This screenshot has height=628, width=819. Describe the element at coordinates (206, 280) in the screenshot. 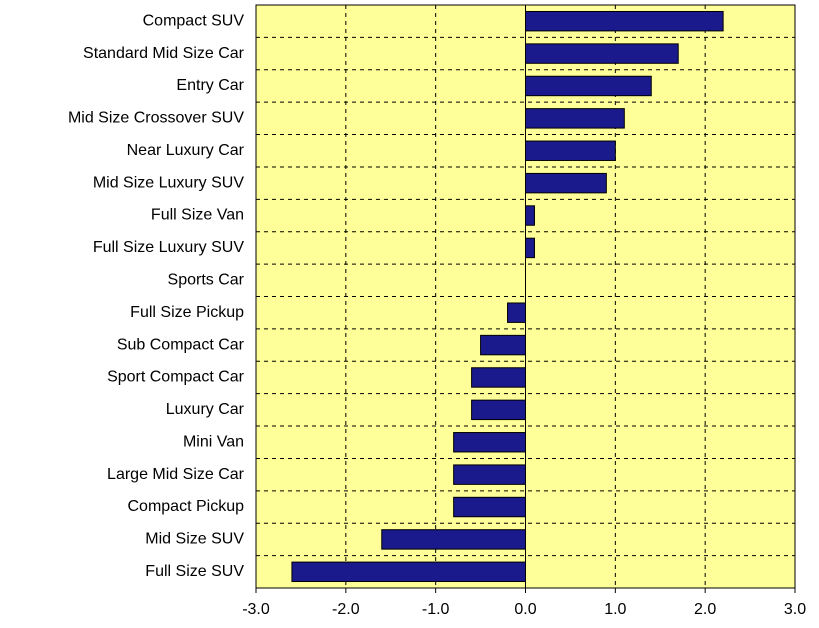

I see `y-tick-label: Sports Car` at that location.